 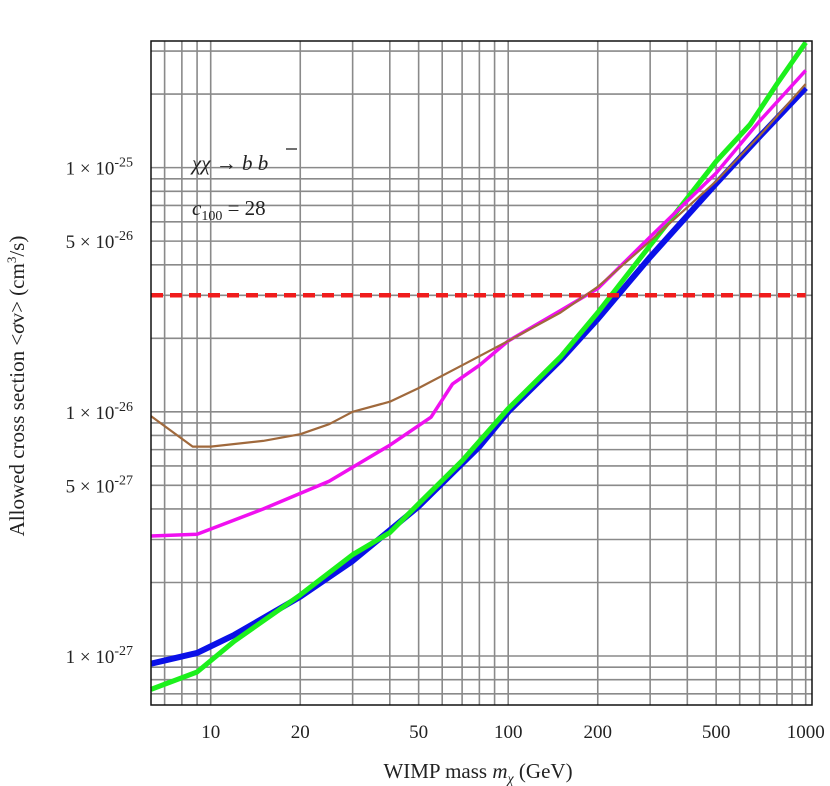 I want to click on y-tick-label: 5 × 10⁻²⁶, so click(x=99, y=241).